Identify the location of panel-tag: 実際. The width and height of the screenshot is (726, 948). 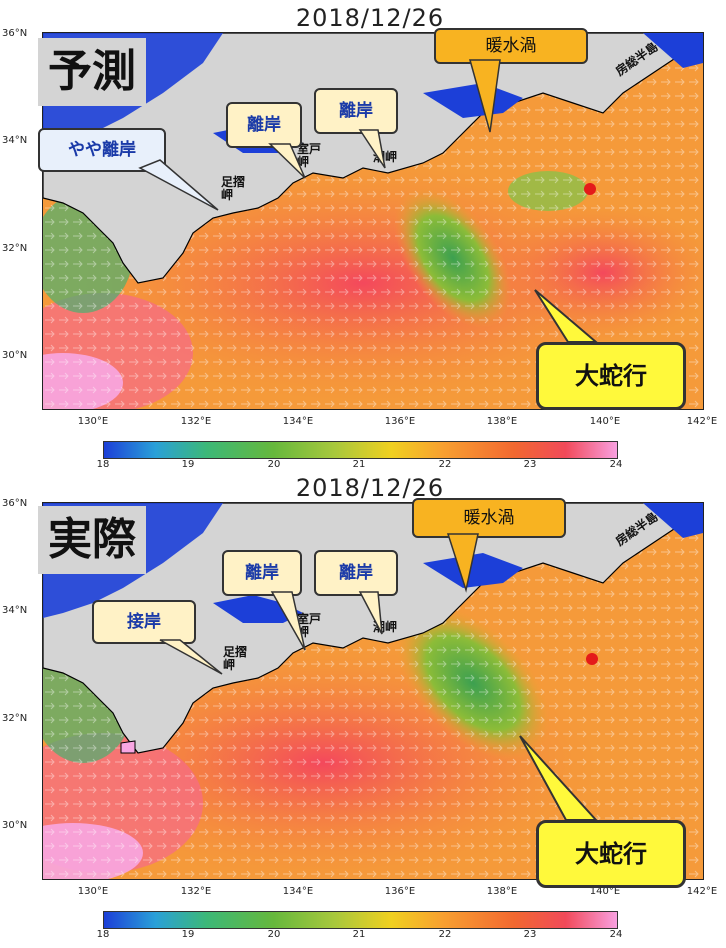
(92, 540).